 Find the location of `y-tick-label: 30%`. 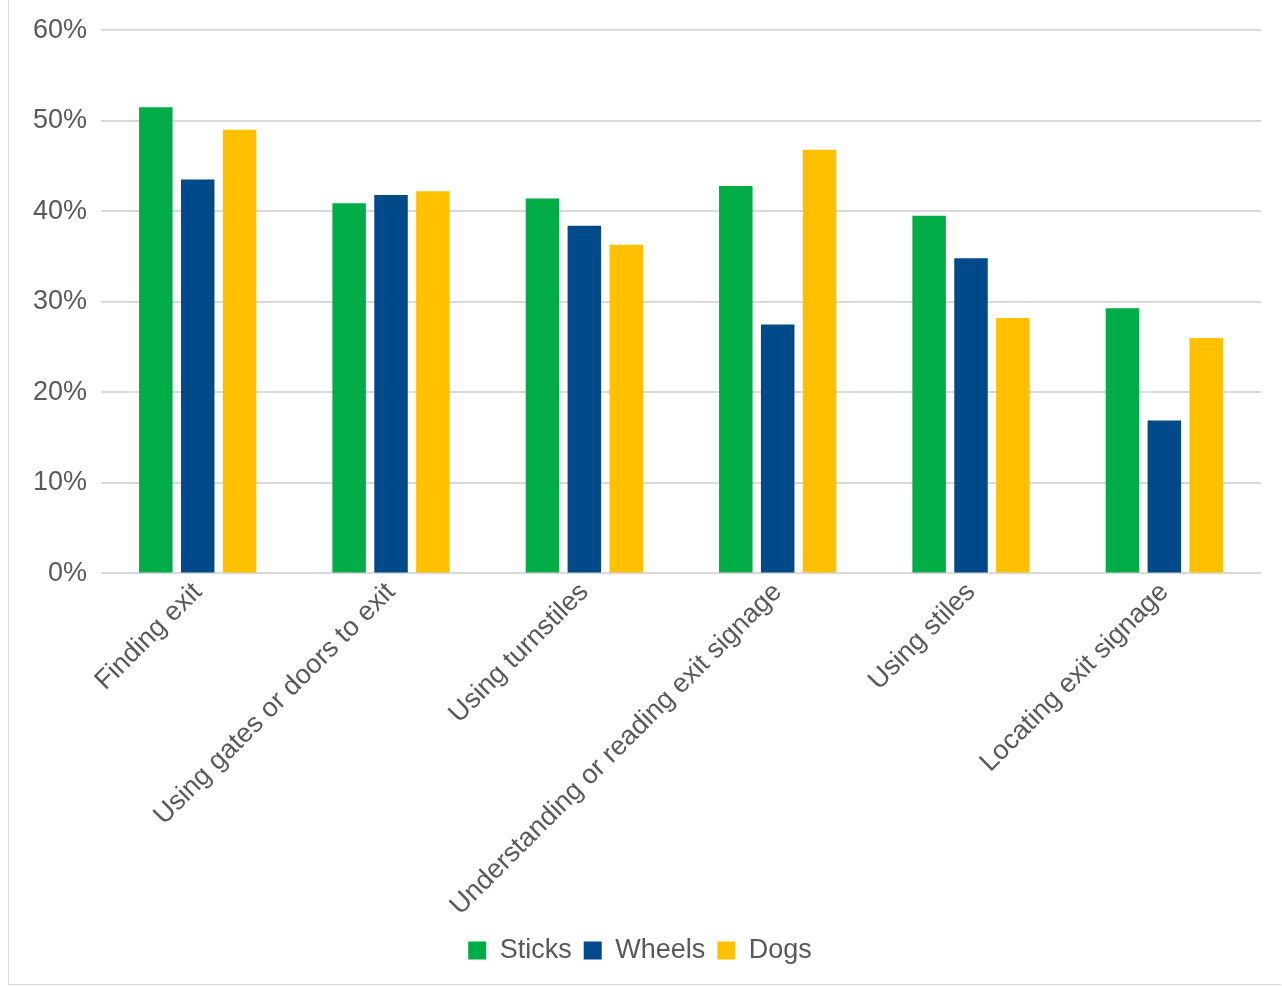

y-tick-label: 30% is located at coordinates (60, 300).